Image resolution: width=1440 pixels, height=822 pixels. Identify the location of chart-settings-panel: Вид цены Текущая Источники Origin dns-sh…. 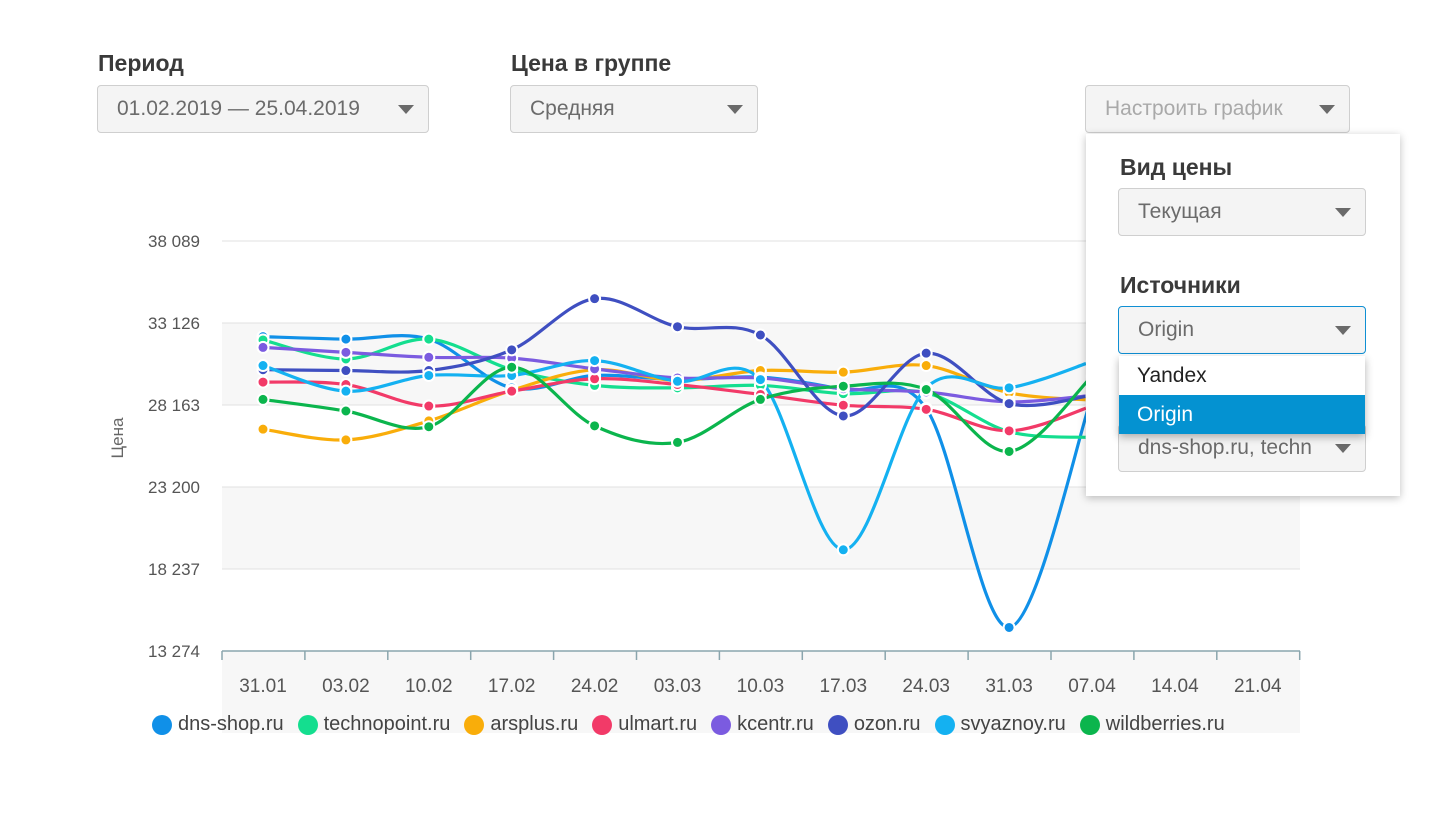
(1243, 315).